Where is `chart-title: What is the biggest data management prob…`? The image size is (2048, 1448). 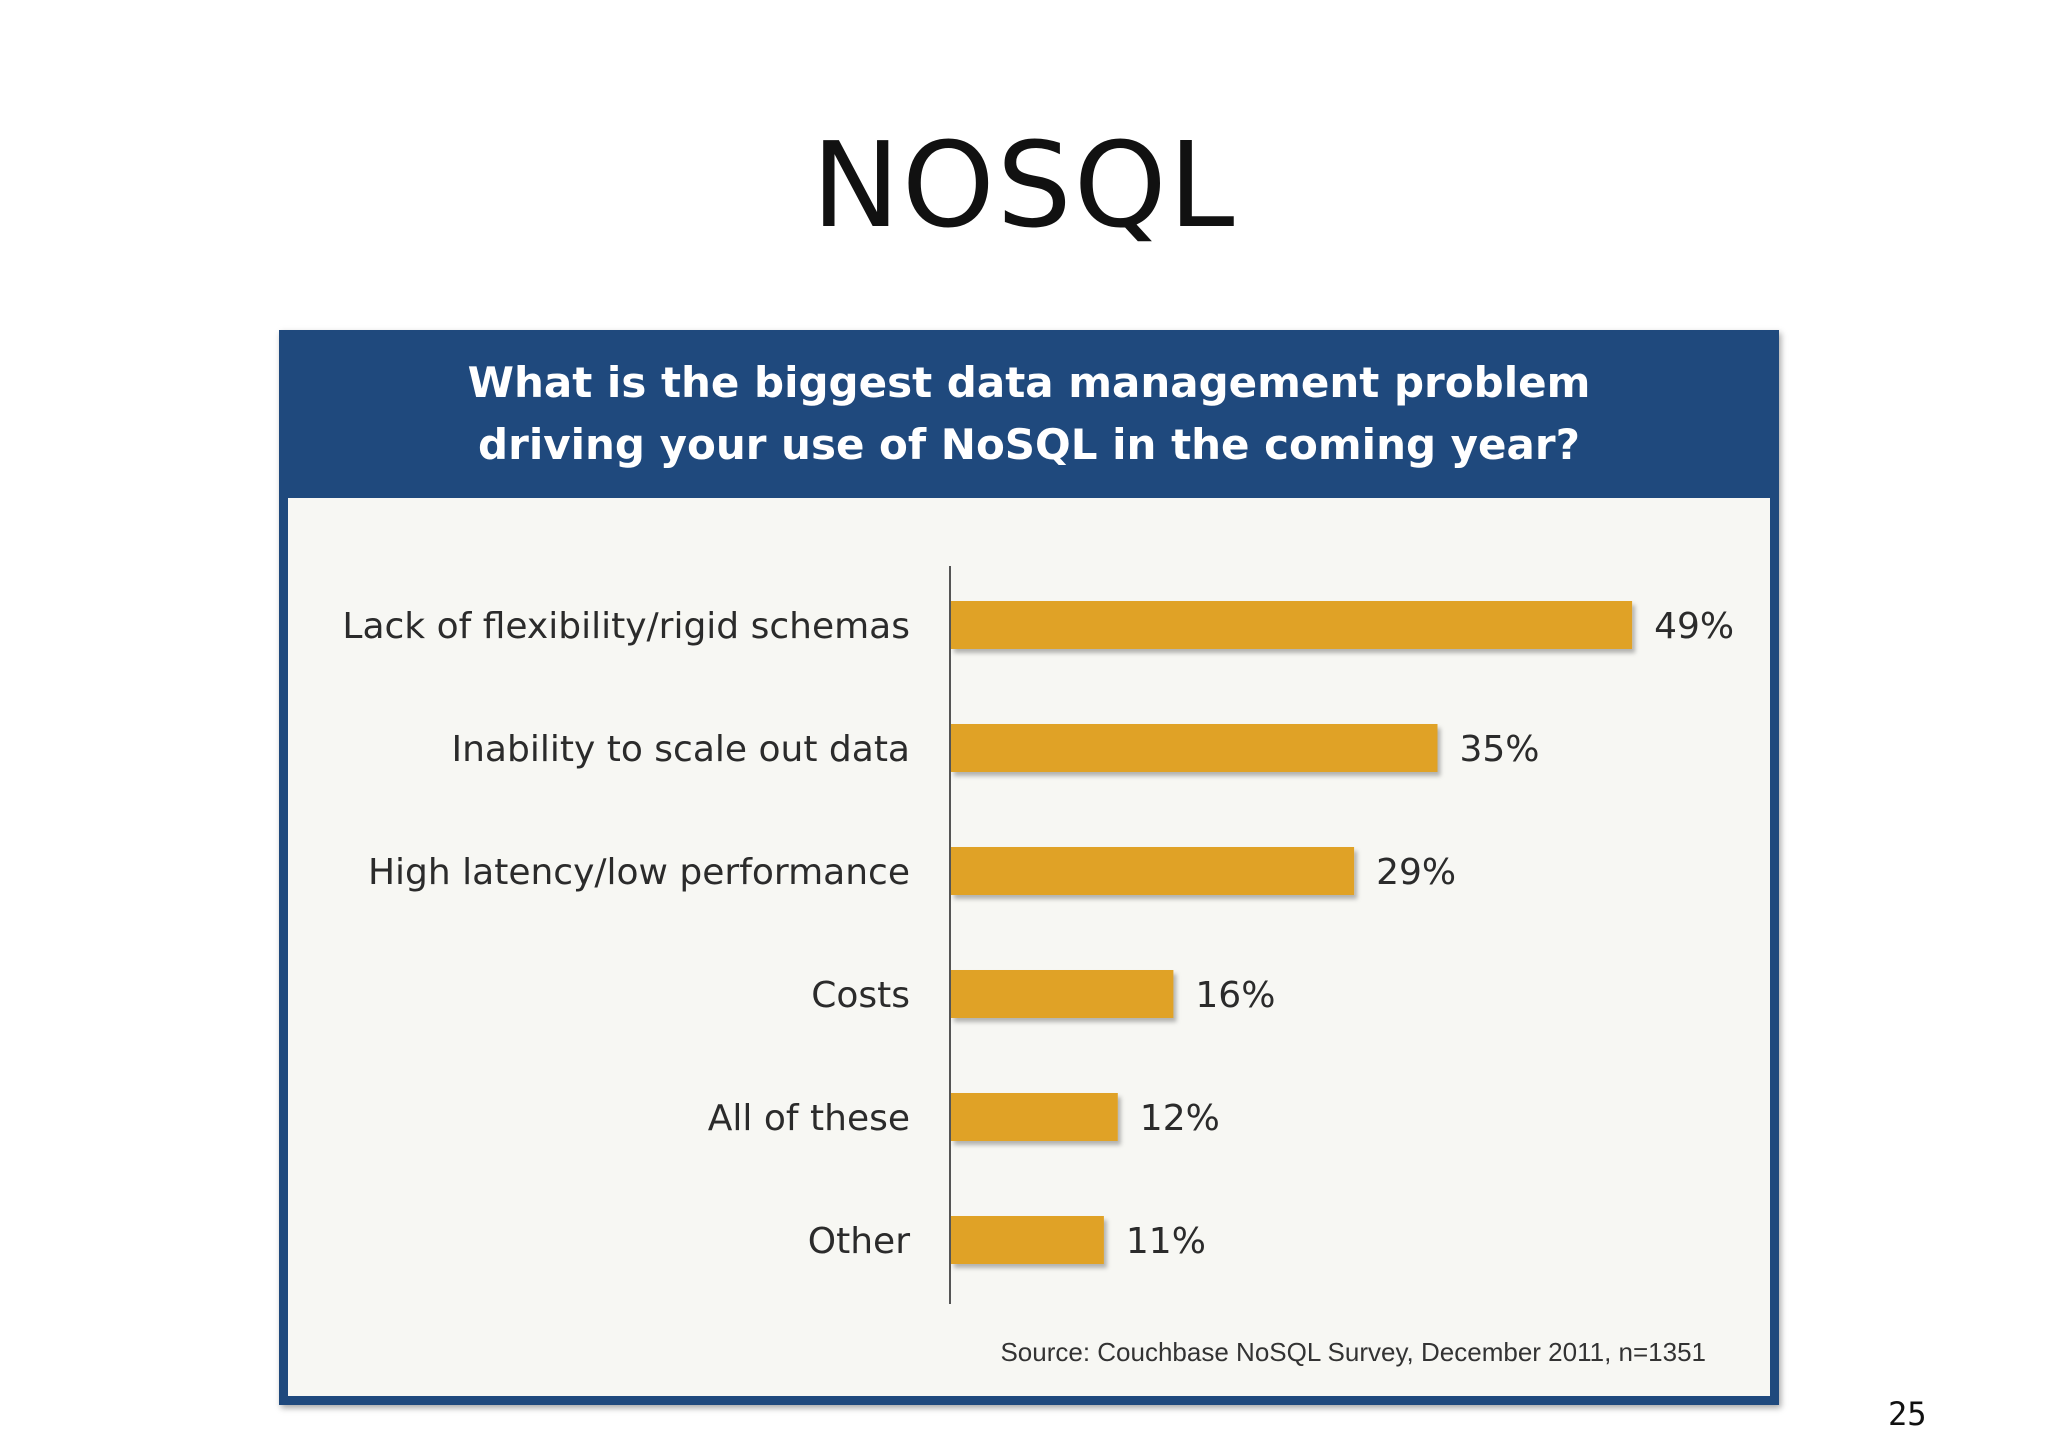
chart-title: What is the biggest data management prob… is located at coordinates (1029, 414).